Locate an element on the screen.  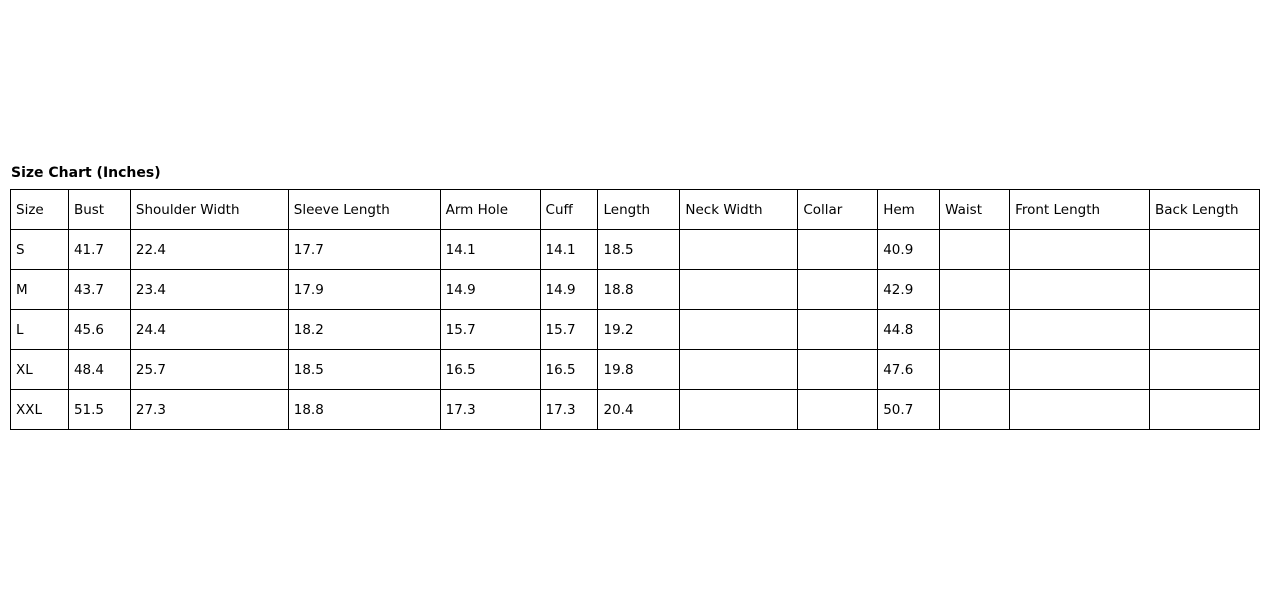
cell-m-front-length is located at coordinates (1079, 289).